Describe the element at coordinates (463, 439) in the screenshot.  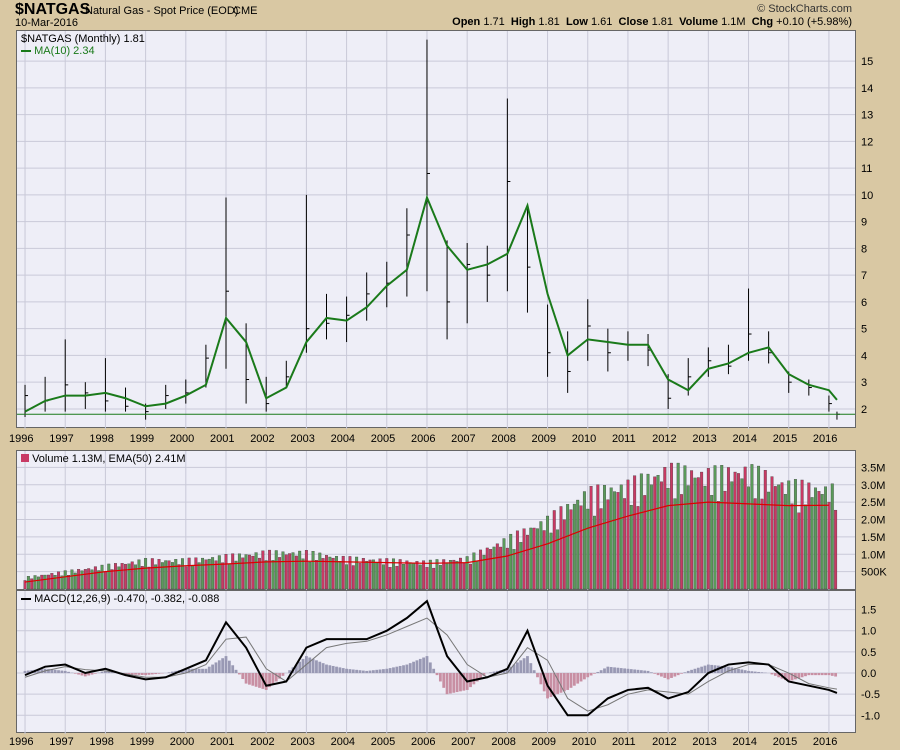
I see `x-axis-year-label: 2007` at that location.